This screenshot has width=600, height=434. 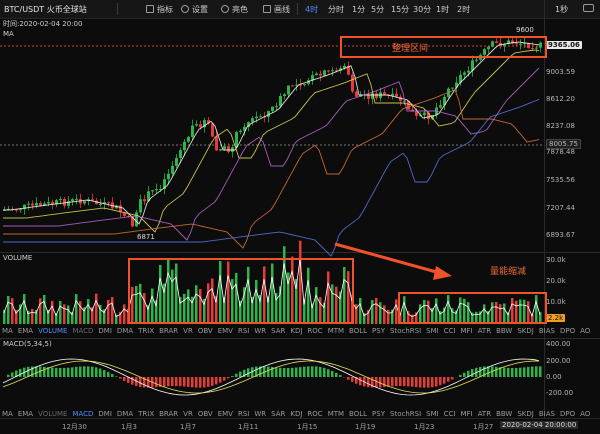 I want to click on date-label: 1月7, so click(x=188, y=427).